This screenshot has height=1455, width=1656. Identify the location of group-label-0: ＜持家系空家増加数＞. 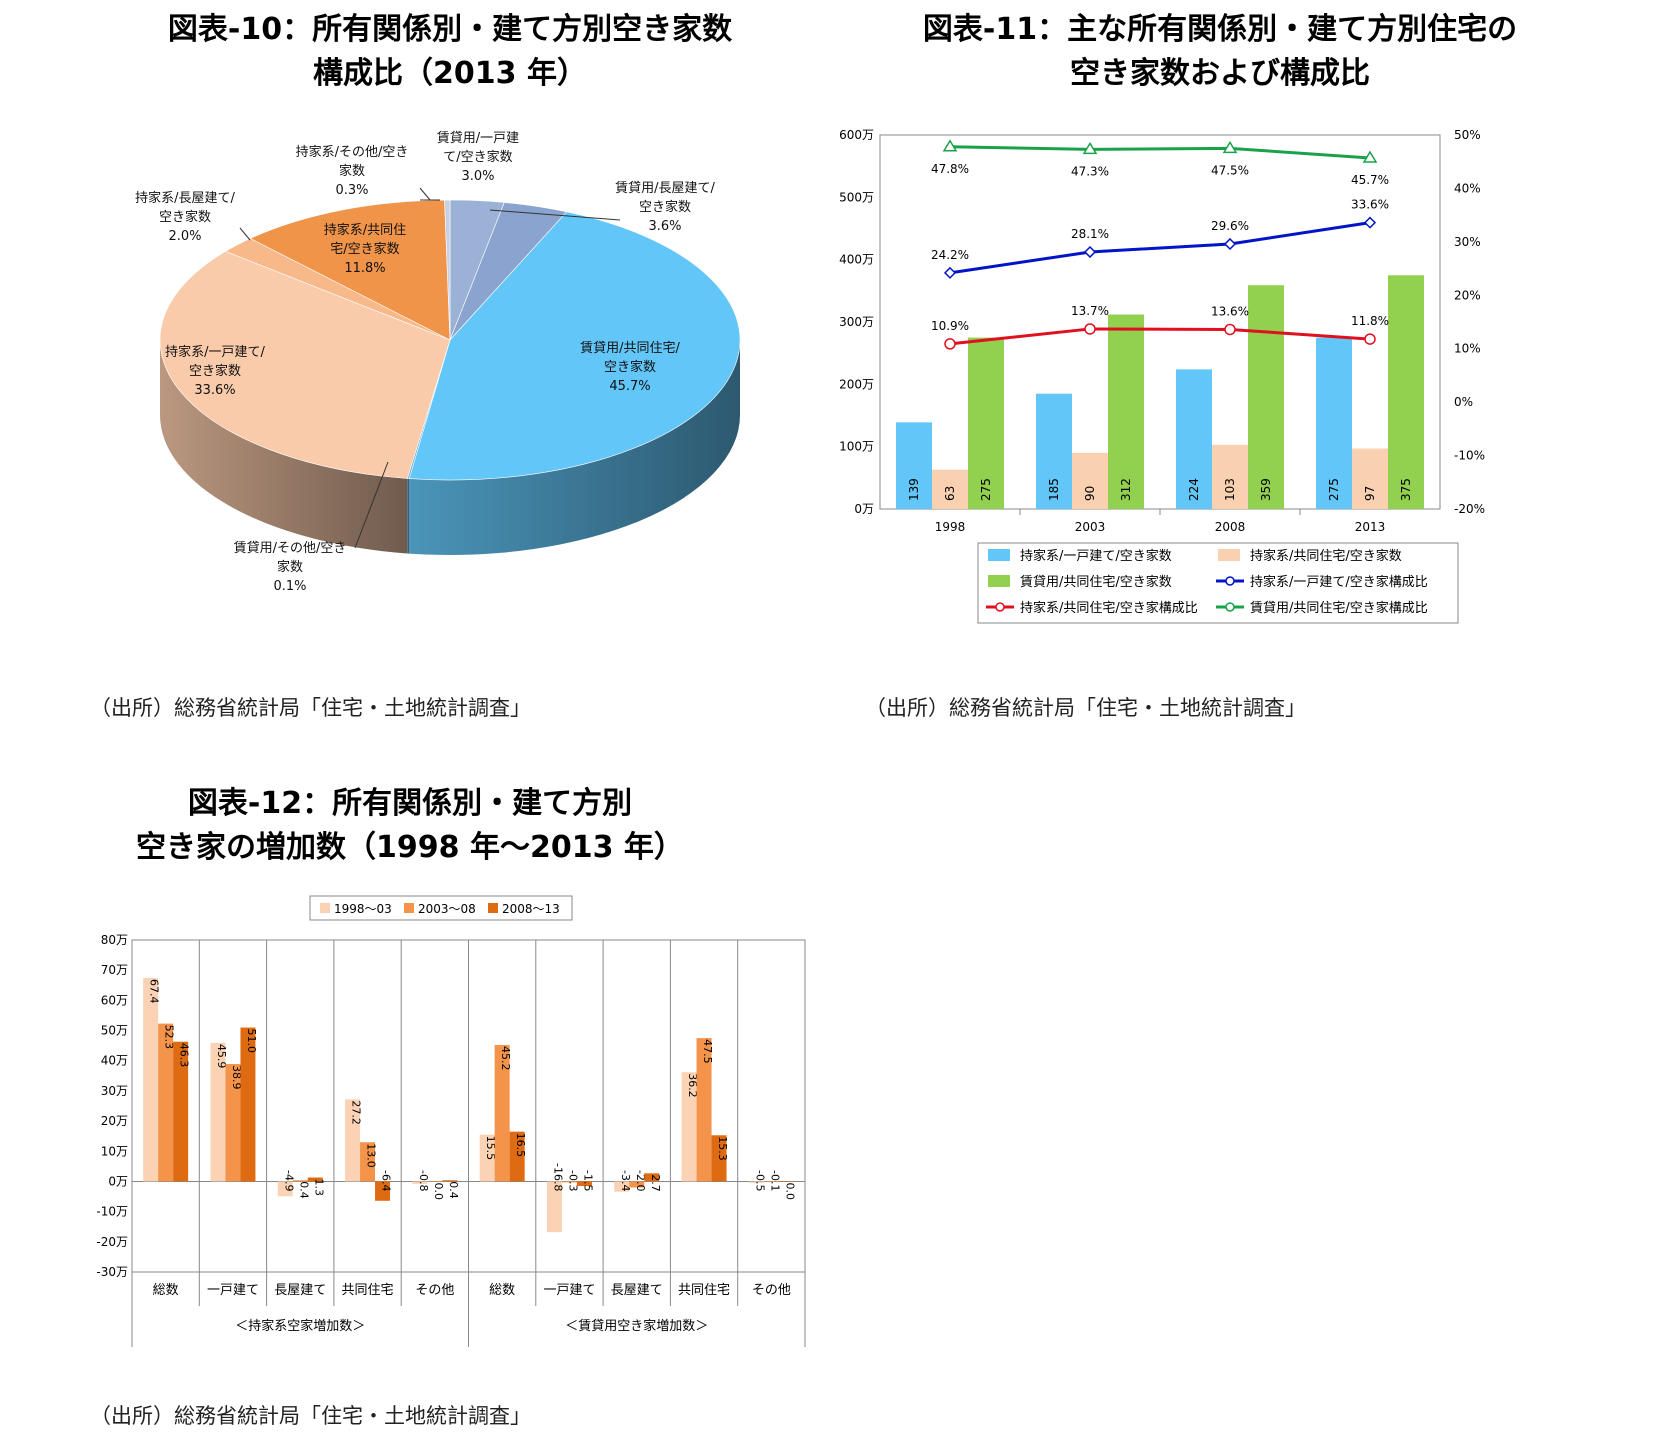
(300, 1326).